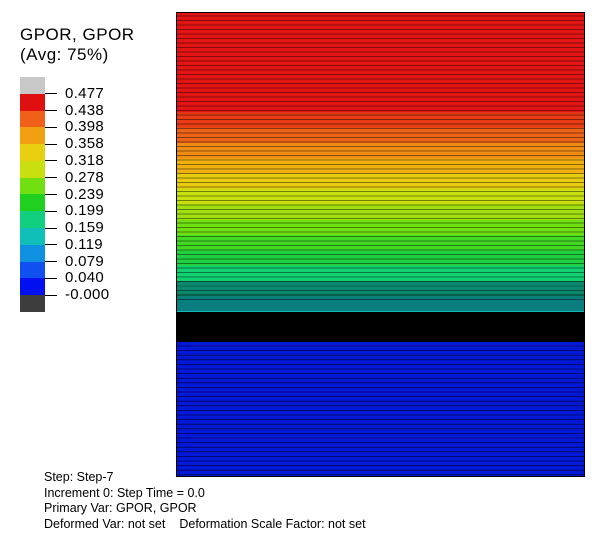 This screenshot has height=540, width=600. I want to click on legend-tick: 0.199, so click(74, 211).